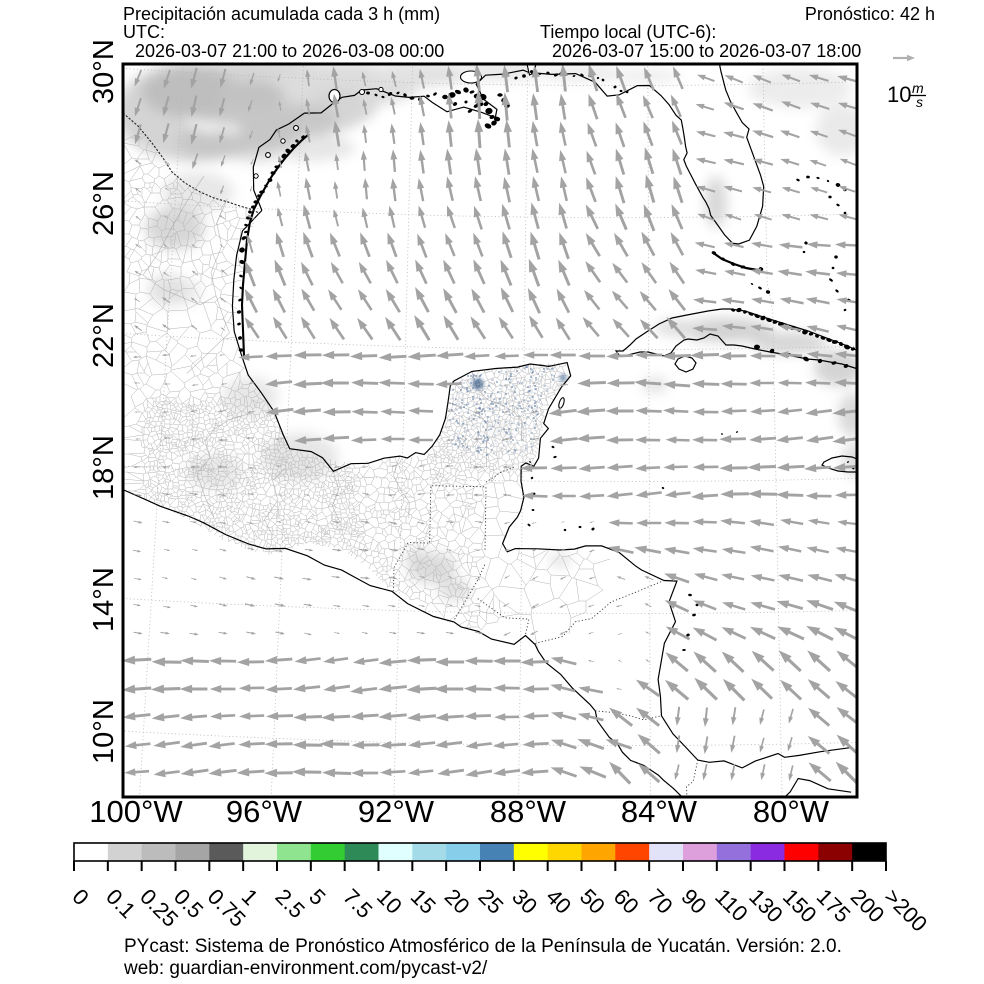 This screenshot has height=984, width=984. Describe the element at coordinates (104, 203) in the screenshot. I see `svg-text: 26°N` at that location.